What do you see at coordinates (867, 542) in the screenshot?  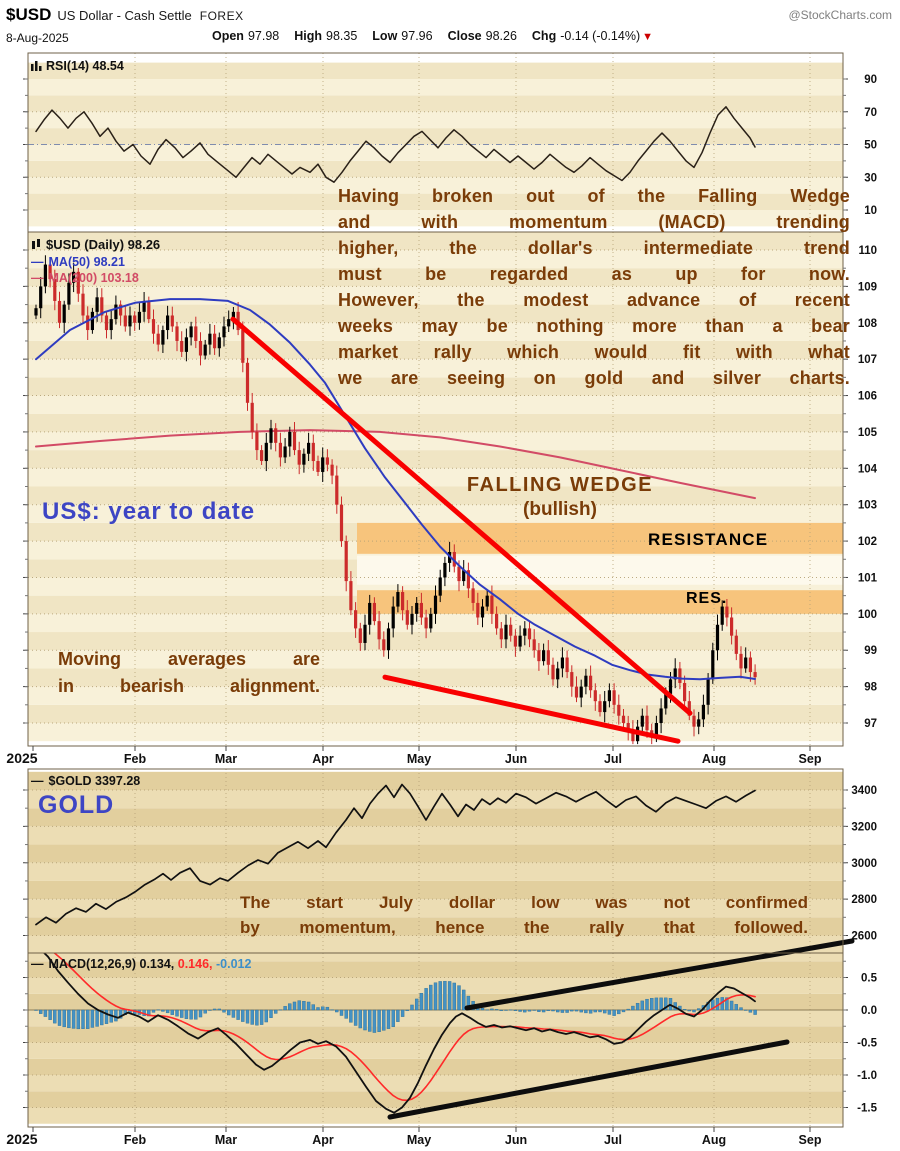 I see `y-axis-tick-label: 102` at bounding box center [867, 542].